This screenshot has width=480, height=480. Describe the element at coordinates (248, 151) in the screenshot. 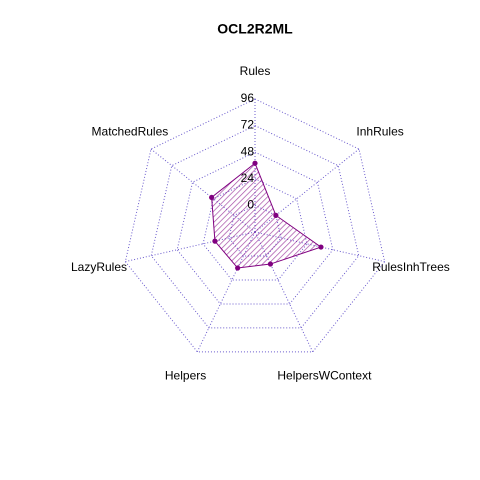

I see `axis-tick-label: 48` at that location.